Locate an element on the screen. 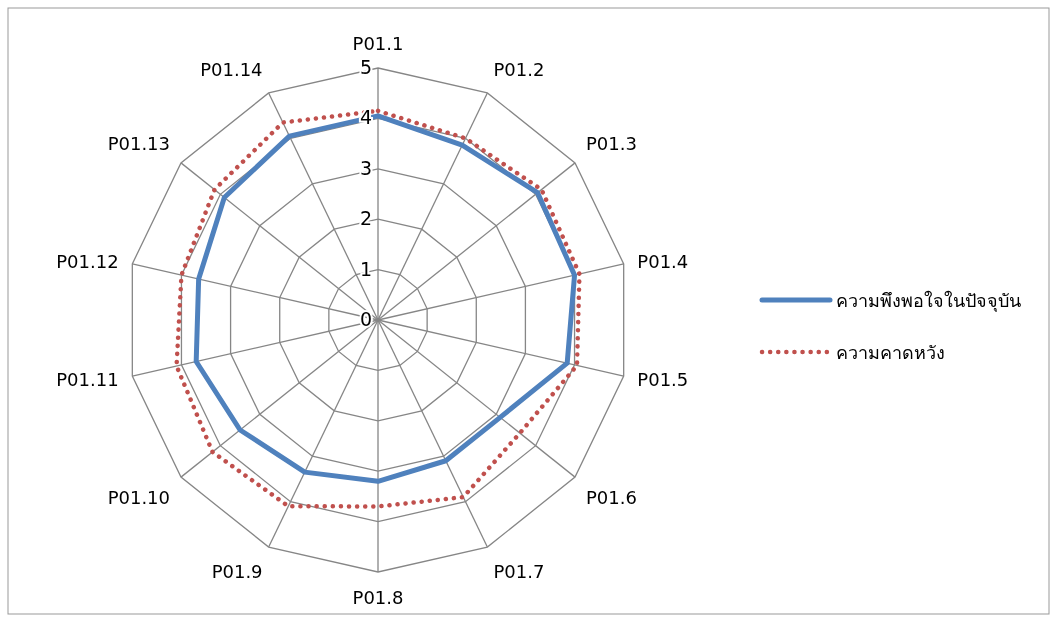 The height and width of the screenshot is (622, 1057). legend-label: ความพึงพอใจในปัจจุบัน is located at coordinates (928, 301).